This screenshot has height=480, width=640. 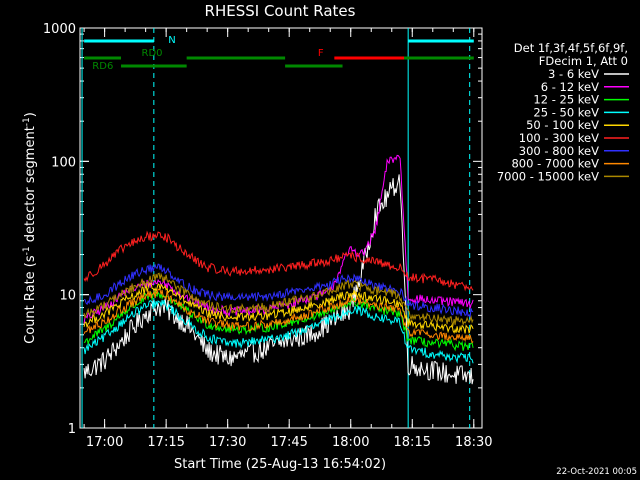 I want to click on x-tick-label: 17:30, so click(x=227, y=442).